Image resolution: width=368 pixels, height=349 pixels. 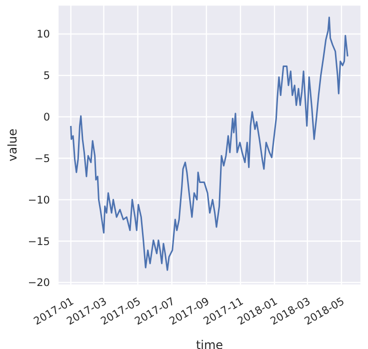 I want to click on y-tick-label: 10, so click(x=43, y=34).